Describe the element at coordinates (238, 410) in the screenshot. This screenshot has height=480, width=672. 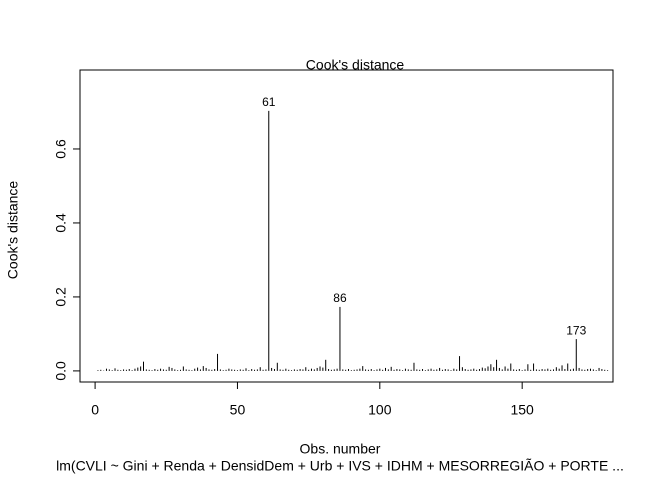
I see `x-tick-label: 50` at that location.